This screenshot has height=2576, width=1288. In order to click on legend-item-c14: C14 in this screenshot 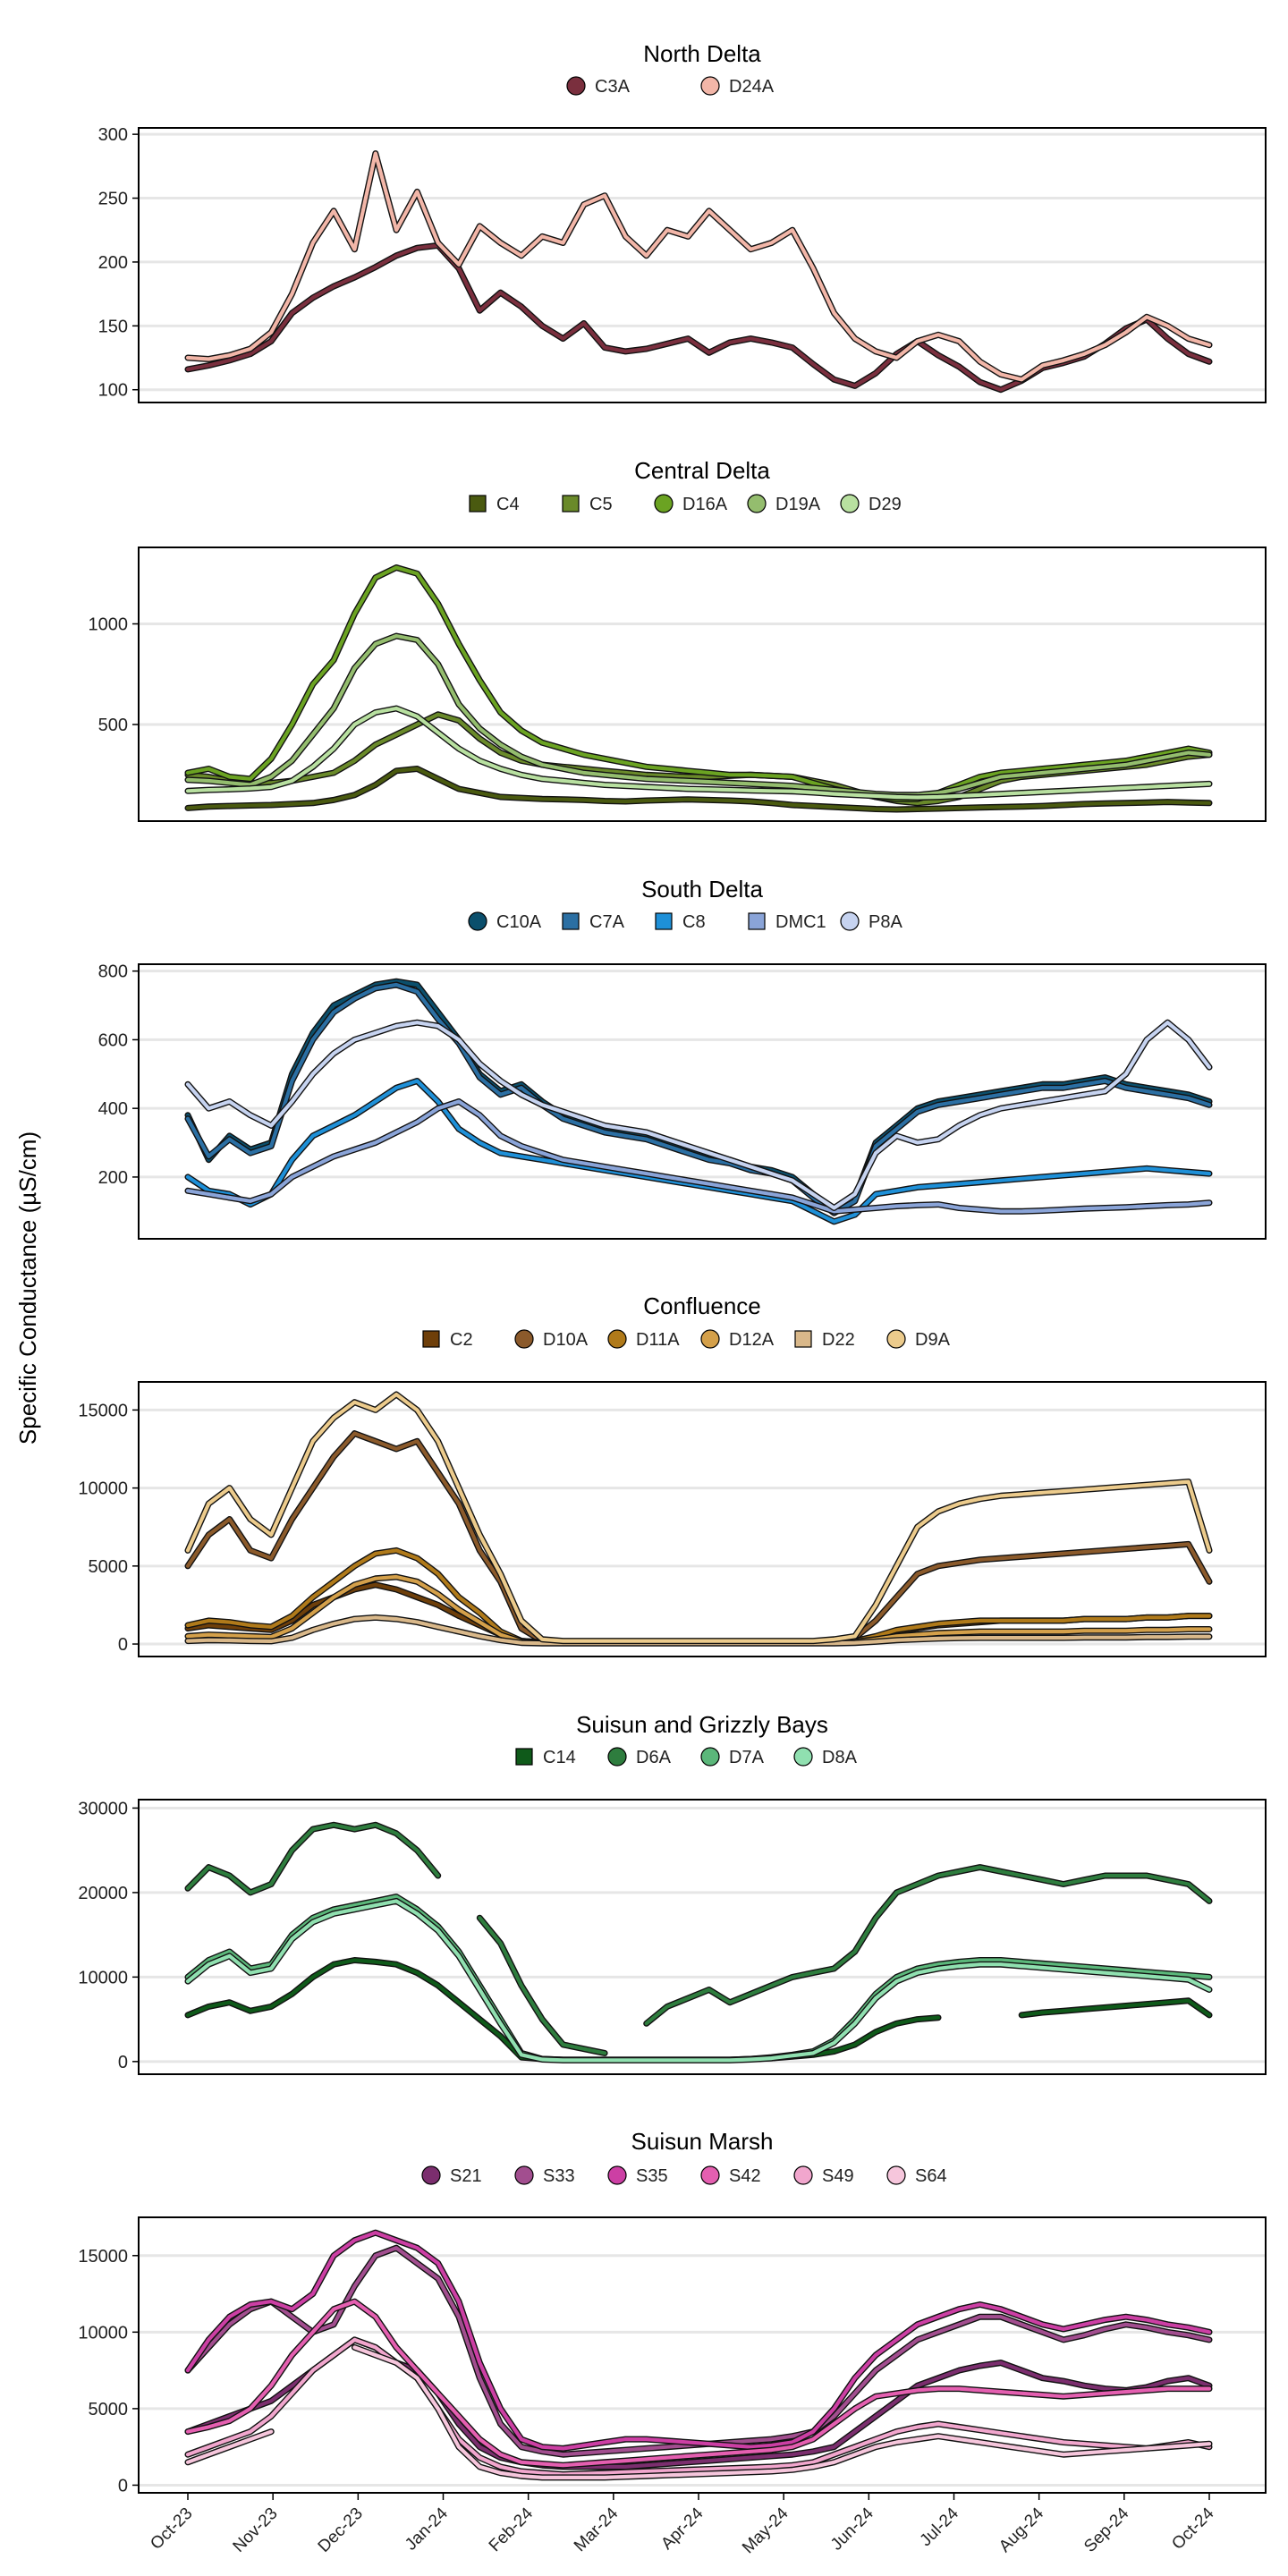, I will do `click(545, 1757)`.